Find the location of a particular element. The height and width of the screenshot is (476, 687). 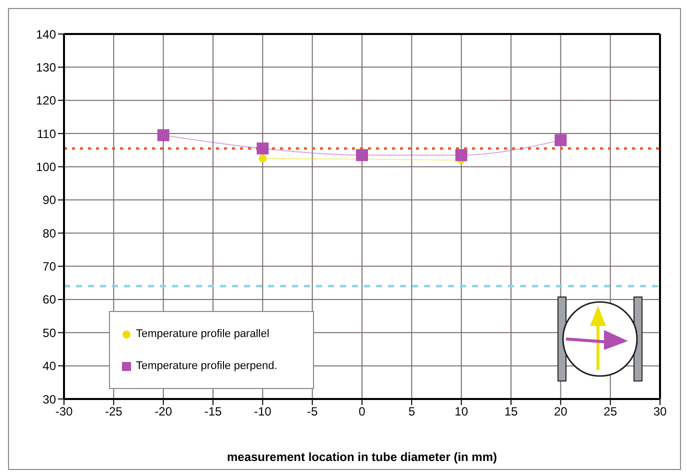

y-tick-label: 50 is located at coordinates (49, 333).